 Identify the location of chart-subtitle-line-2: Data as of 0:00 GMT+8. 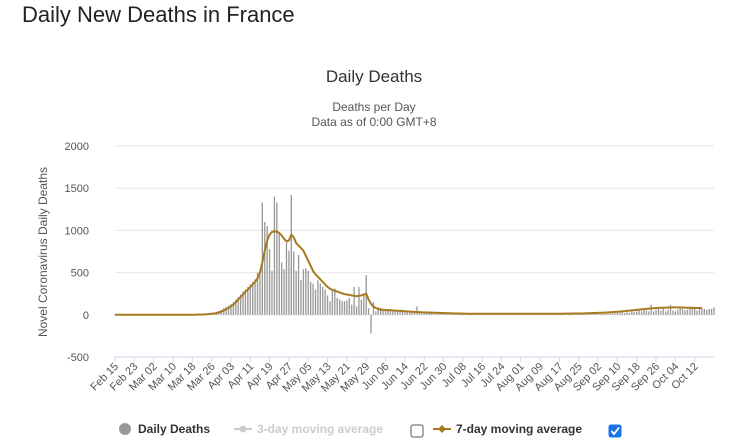
(373, 122).